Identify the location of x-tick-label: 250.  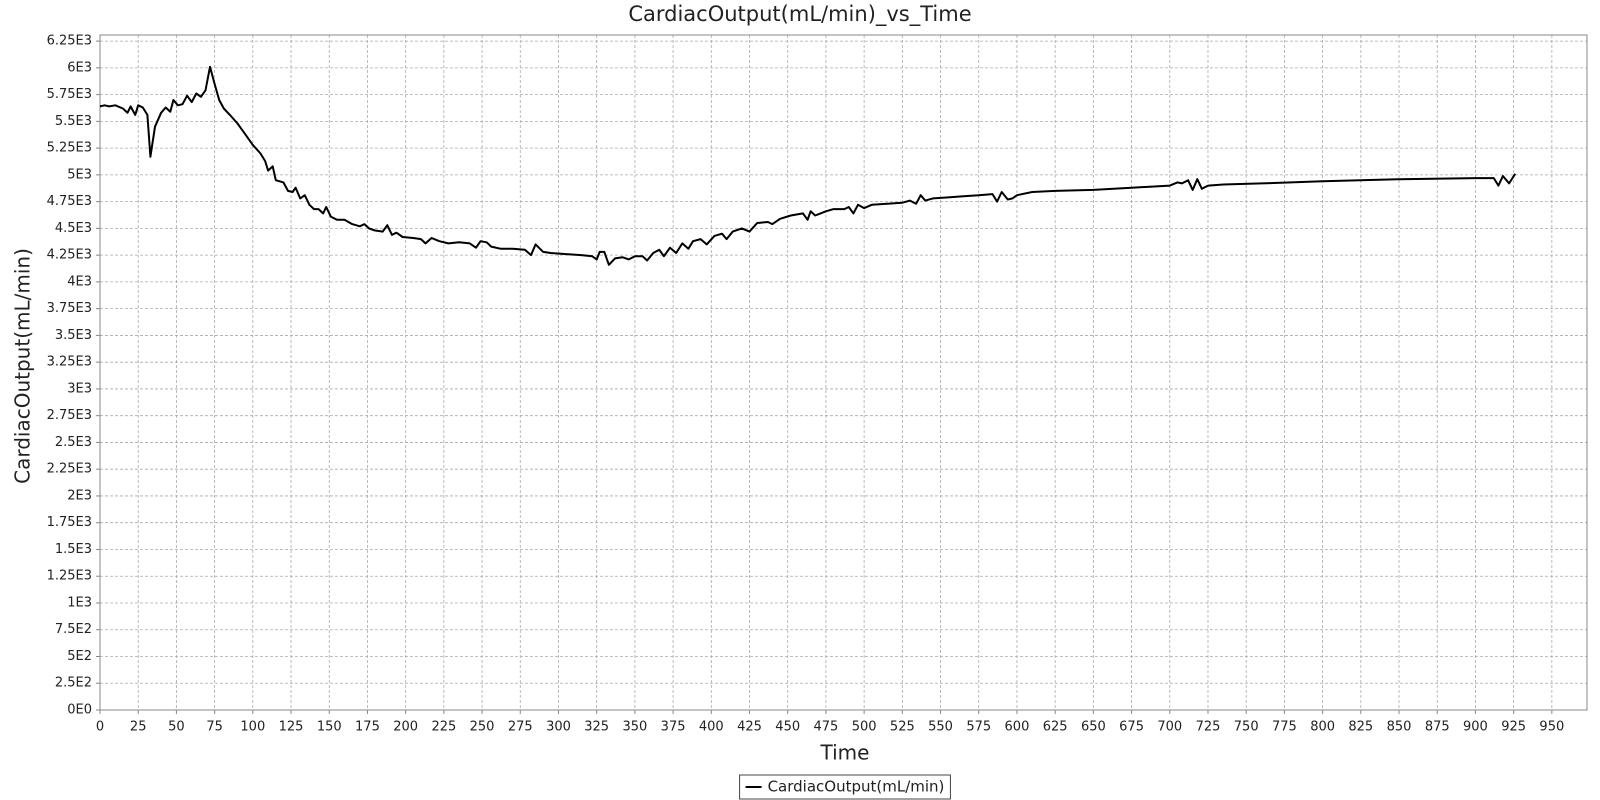
(482, 727).